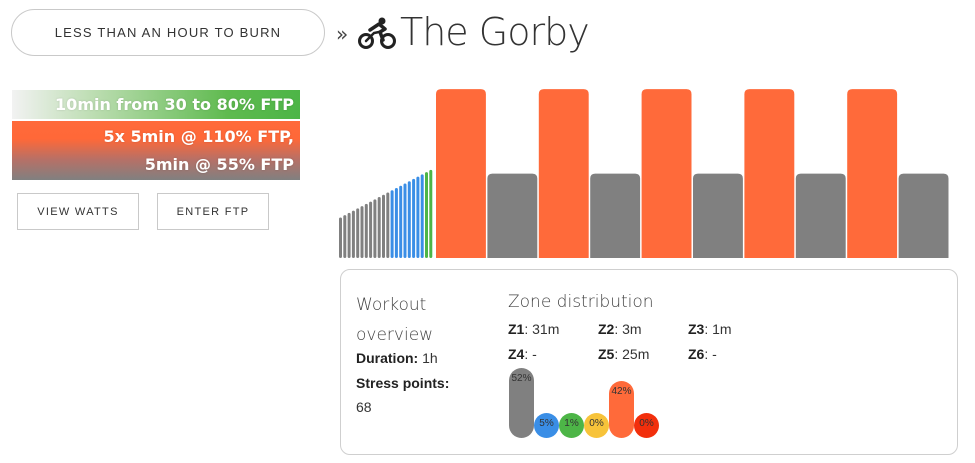 The height and width of the screenshot is (463, 975). Describe the element at coordinates (522, 354) in the screenshot. I see `zone-item-z4: Z4: -` at that location.